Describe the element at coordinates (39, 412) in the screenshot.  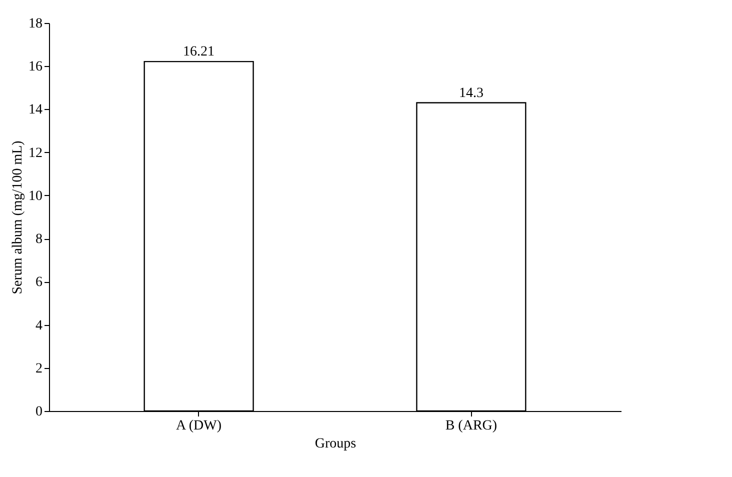
I see `y-tick-label: 0` at that location.